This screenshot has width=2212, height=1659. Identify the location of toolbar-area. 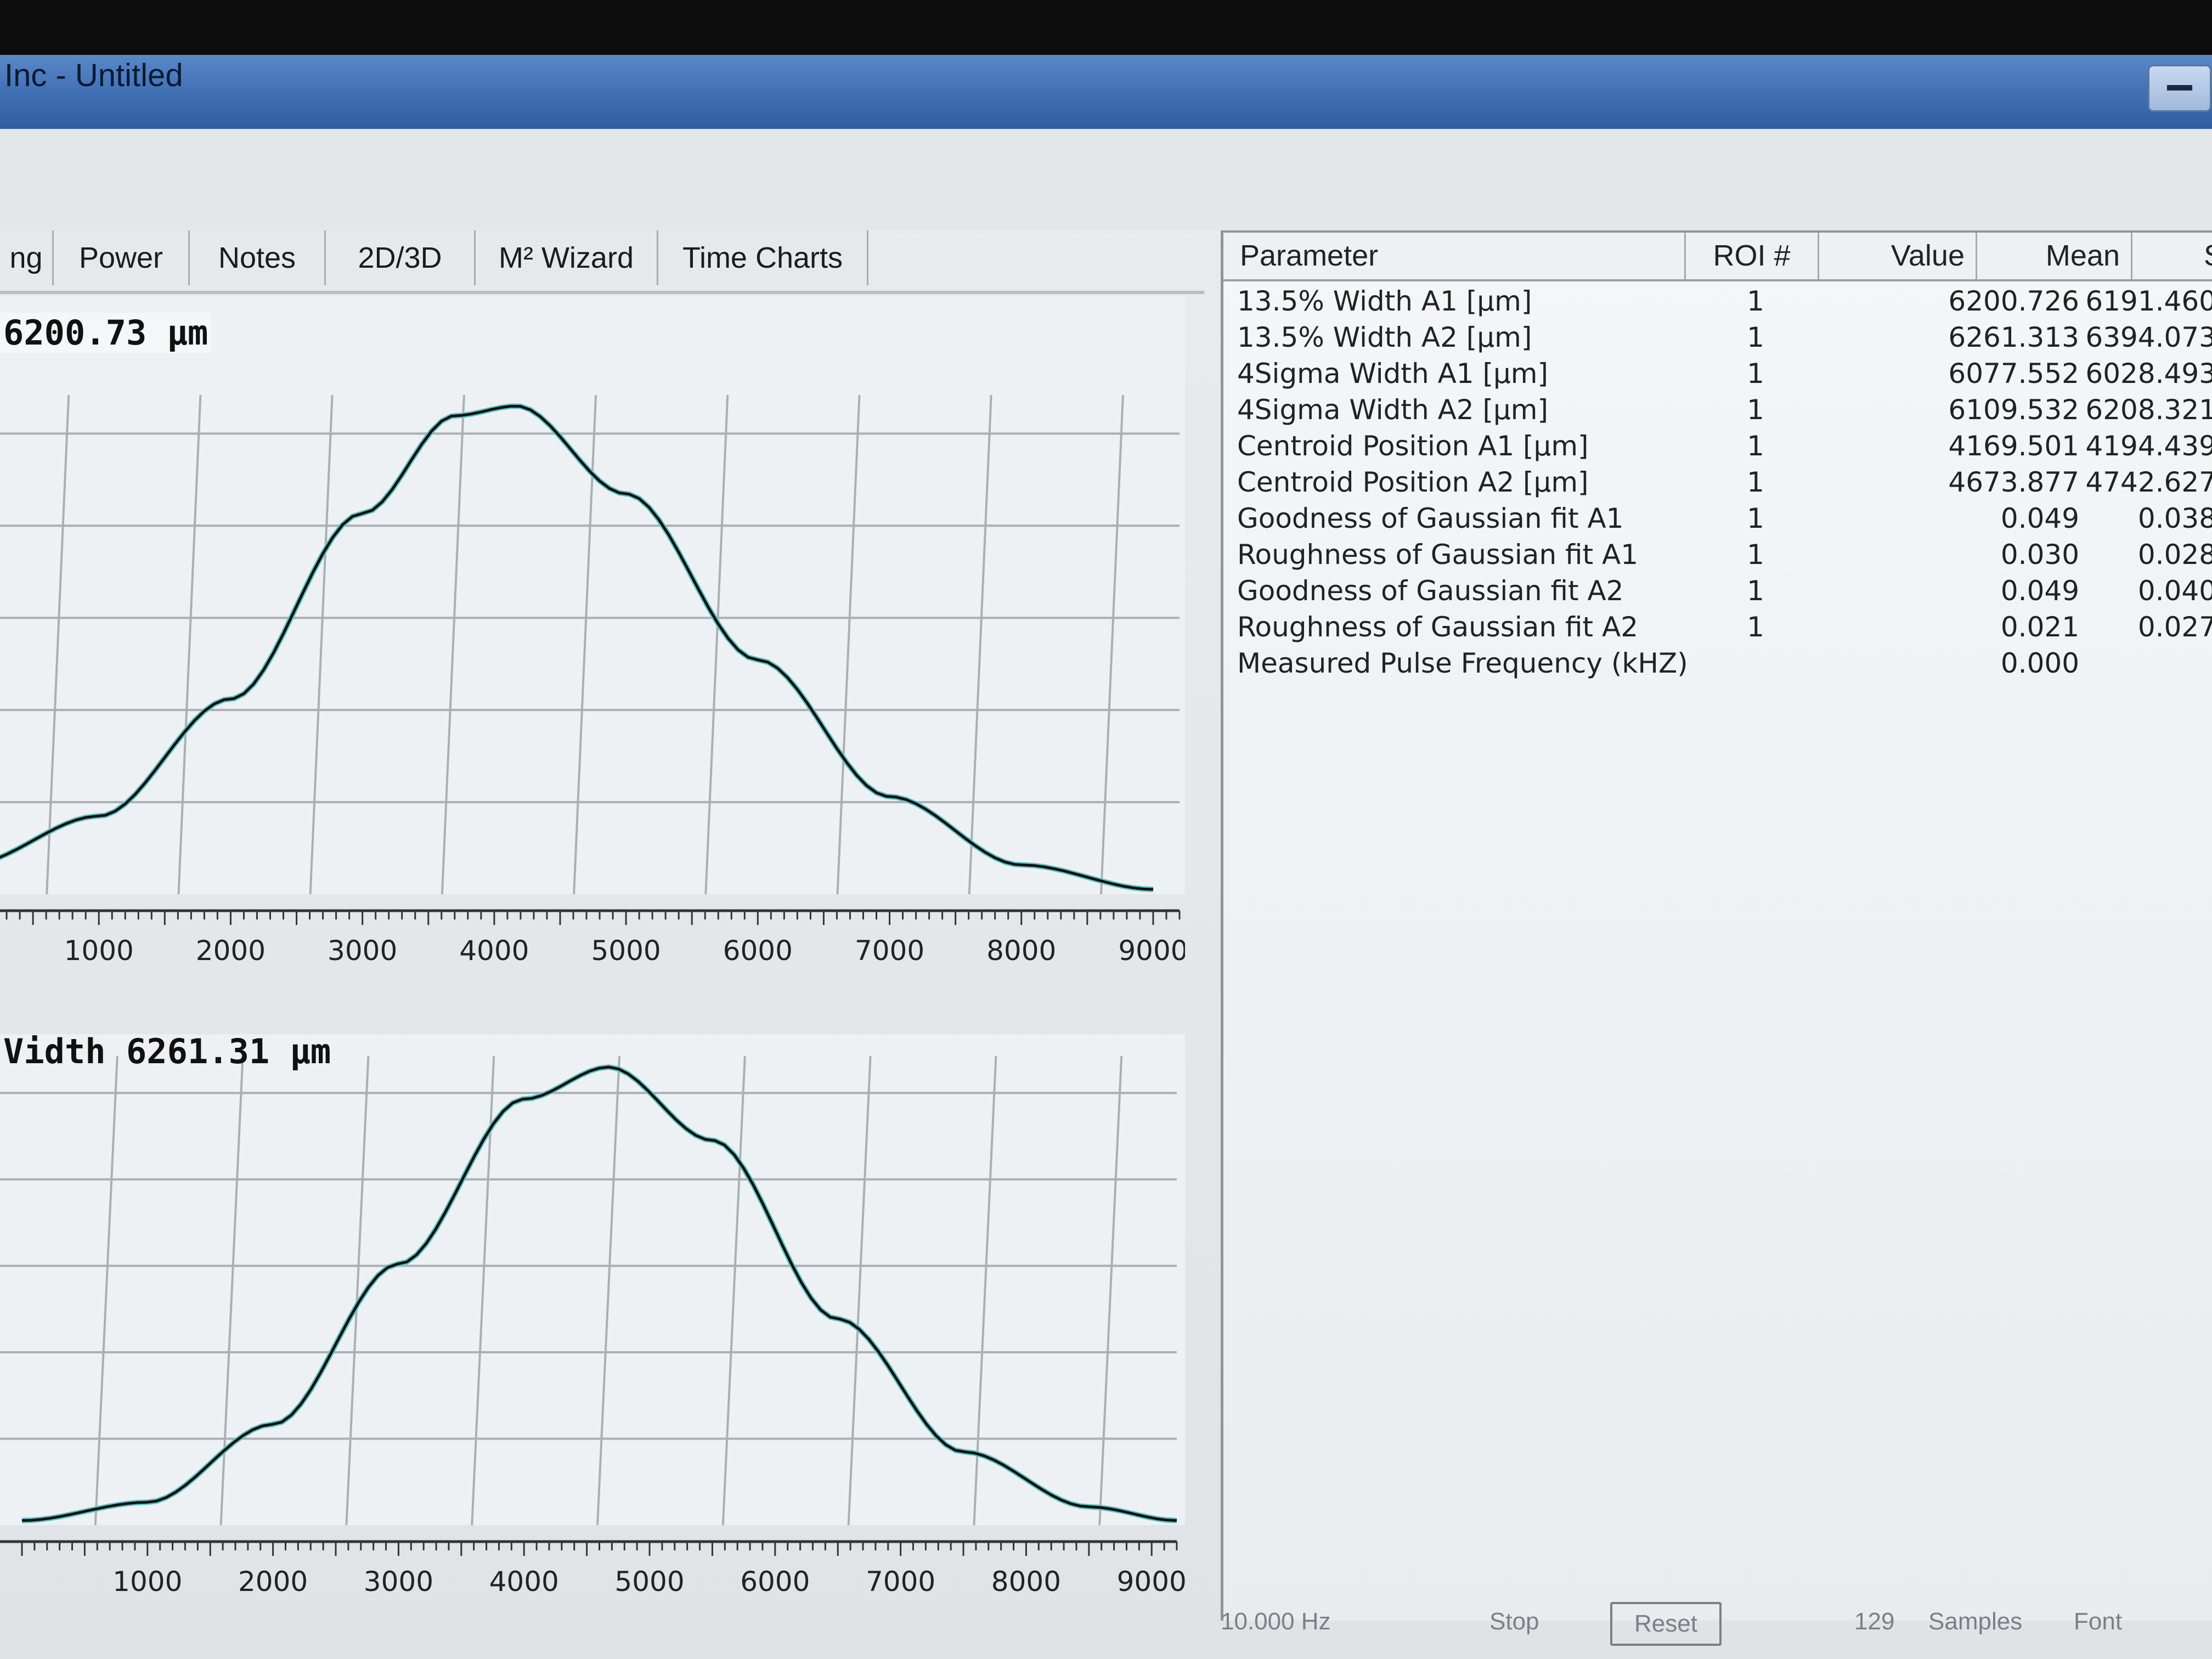
(1106, 179).